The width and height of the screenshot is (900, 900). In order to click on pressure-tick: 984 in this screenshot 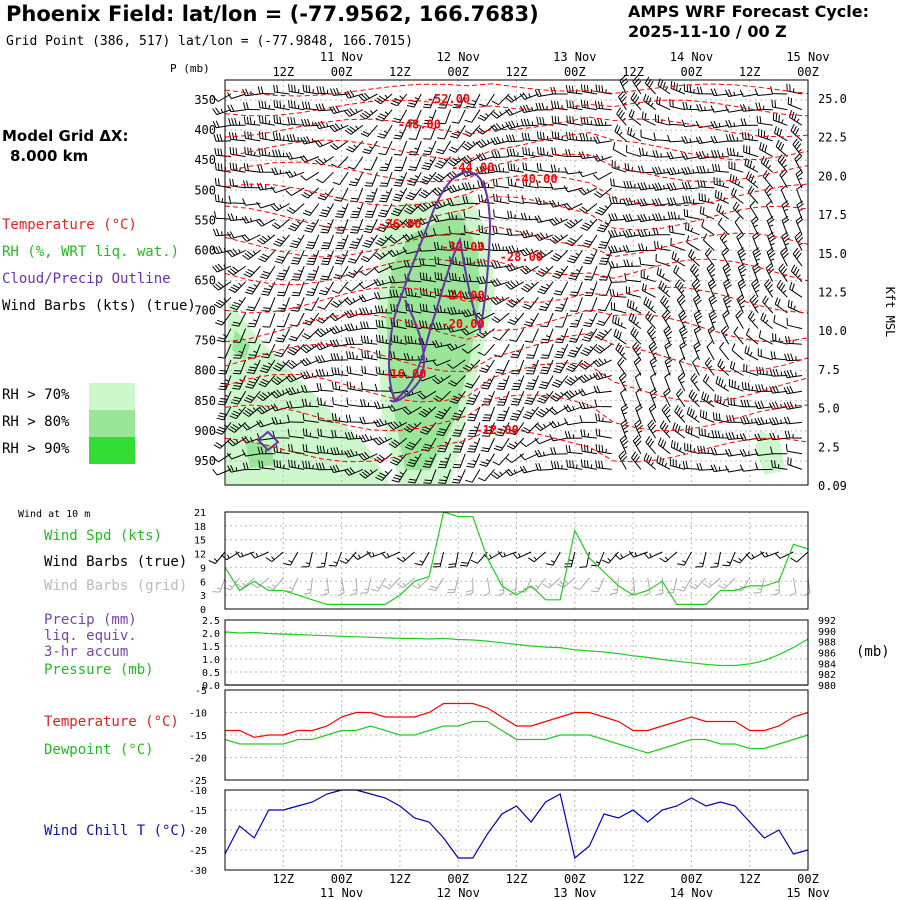, I will do `click(827, 664)`.